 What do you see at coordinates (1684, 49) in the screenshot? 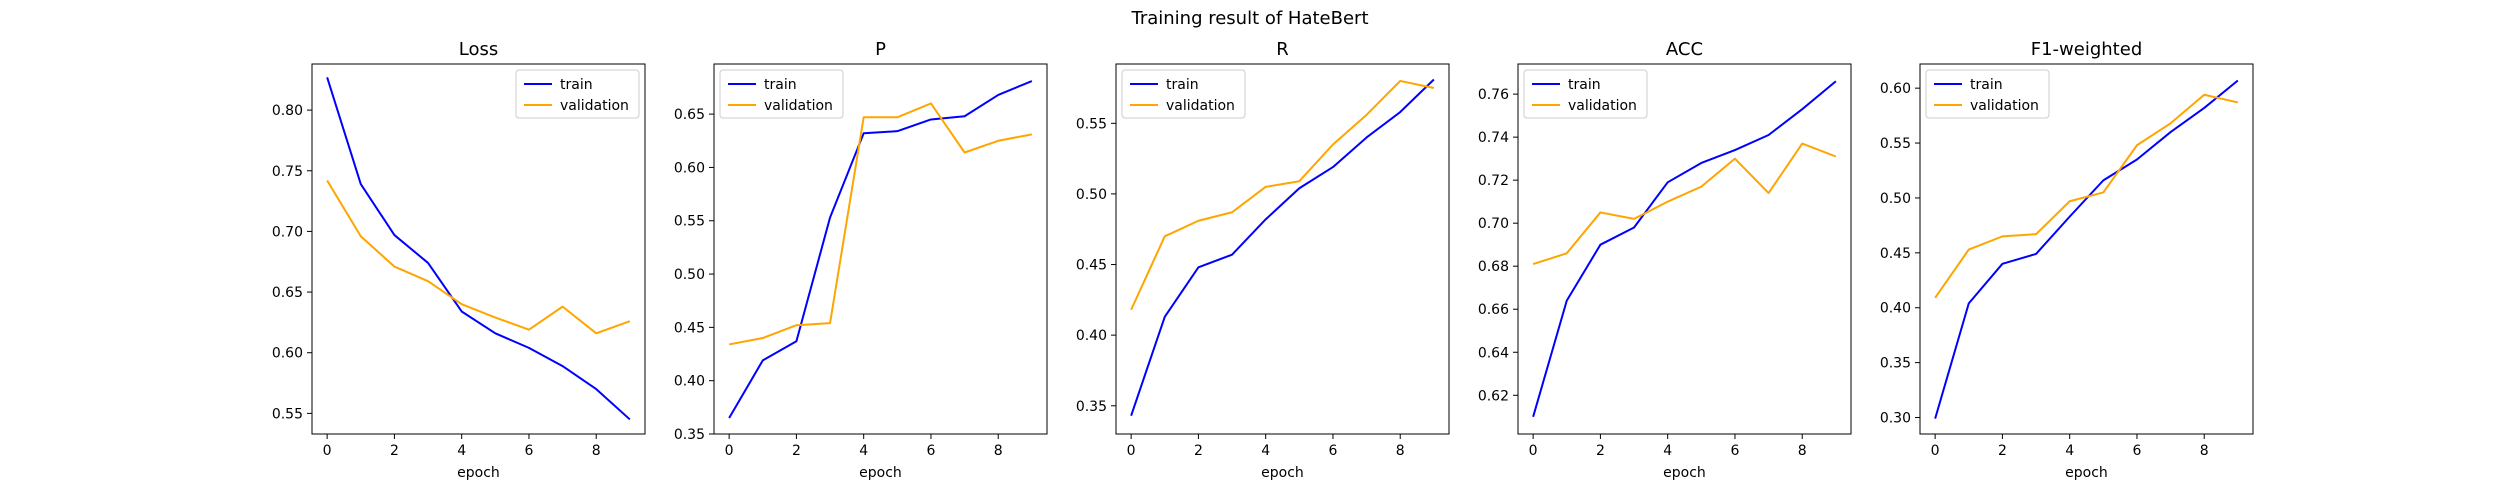
I see `plot-title: ACC` at bounding box center [1684, 49].